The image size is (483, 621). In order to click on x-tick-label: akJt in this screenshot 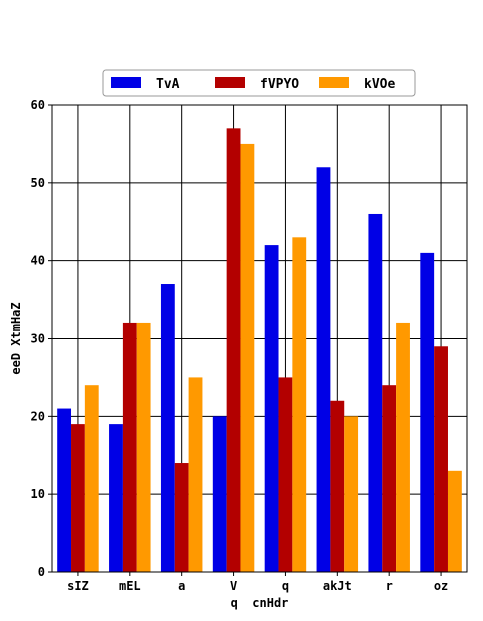, I will do `click(337, 586)`.